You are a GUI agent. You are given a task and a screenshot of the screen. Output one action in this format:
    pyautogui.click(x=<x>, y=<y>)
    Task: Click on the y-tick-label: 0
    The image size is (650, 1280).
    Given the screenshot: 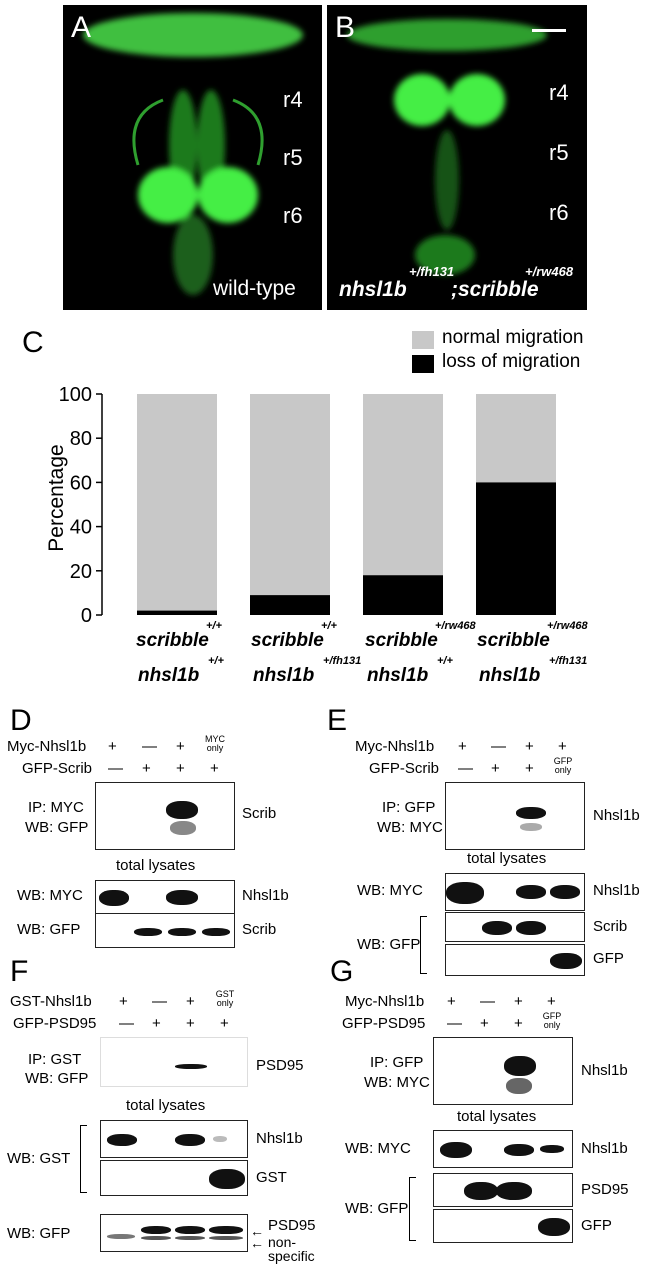 What is the action you would take?
    pyautogui.click(x=86, y=616)
    